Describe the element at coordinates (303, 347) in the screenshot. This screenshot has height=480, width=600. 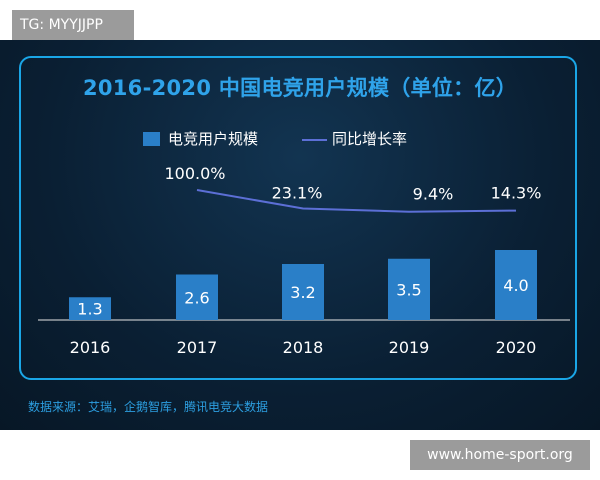
I see `x-tick-label-2018: 2018` at that location.